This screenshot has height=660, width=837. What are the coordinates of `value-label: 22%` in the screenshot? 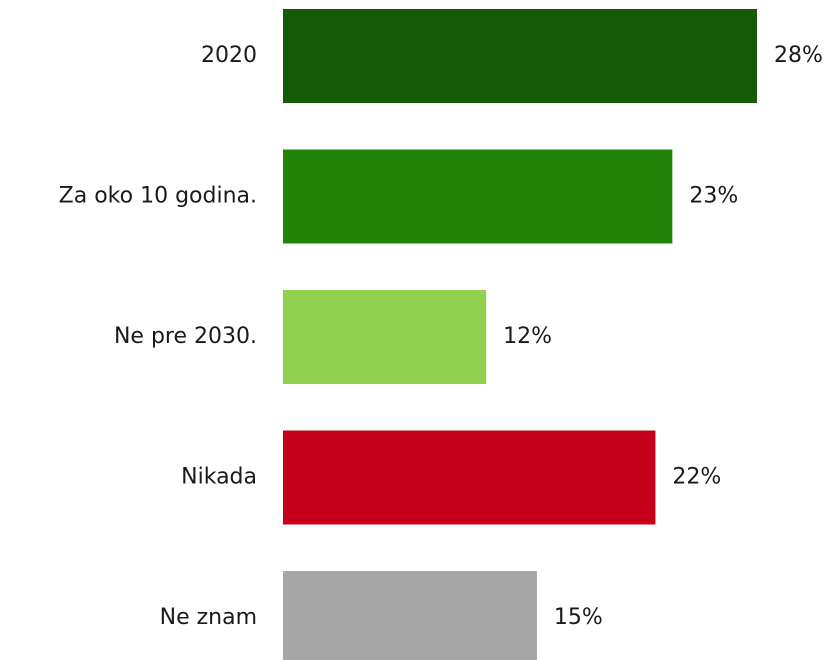 It's located at (696, 477).